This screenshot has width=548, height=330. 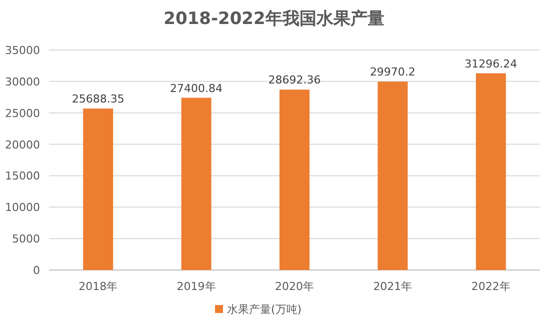 I want to click on x-tick-label: 2021年, so click(x=392, y=286).